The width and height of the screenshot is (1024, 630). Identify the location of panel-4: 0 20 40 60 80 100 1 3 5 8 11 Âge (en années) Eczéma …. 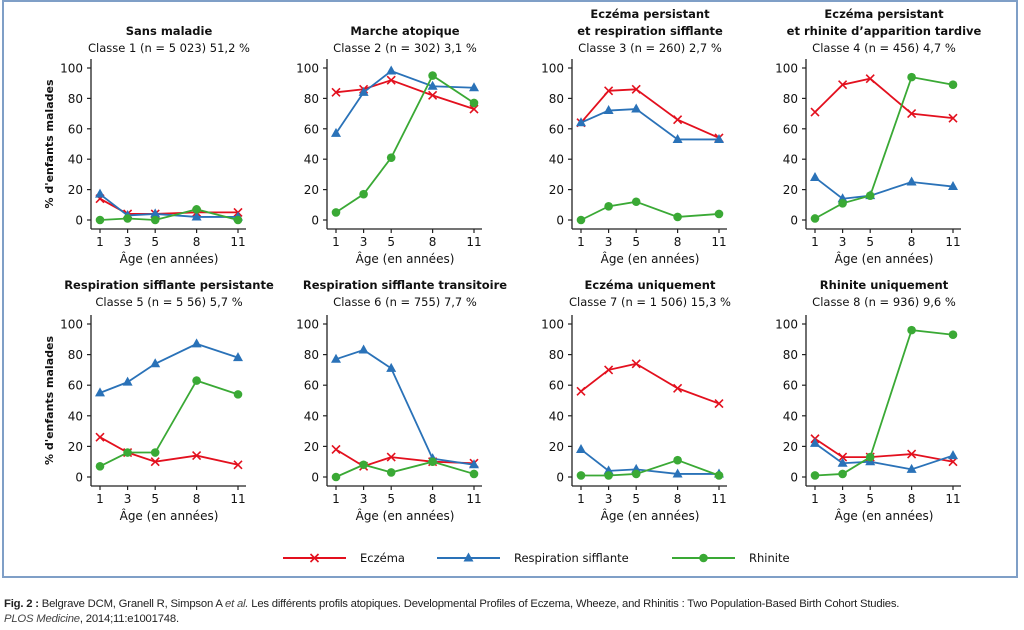
(878, 136).